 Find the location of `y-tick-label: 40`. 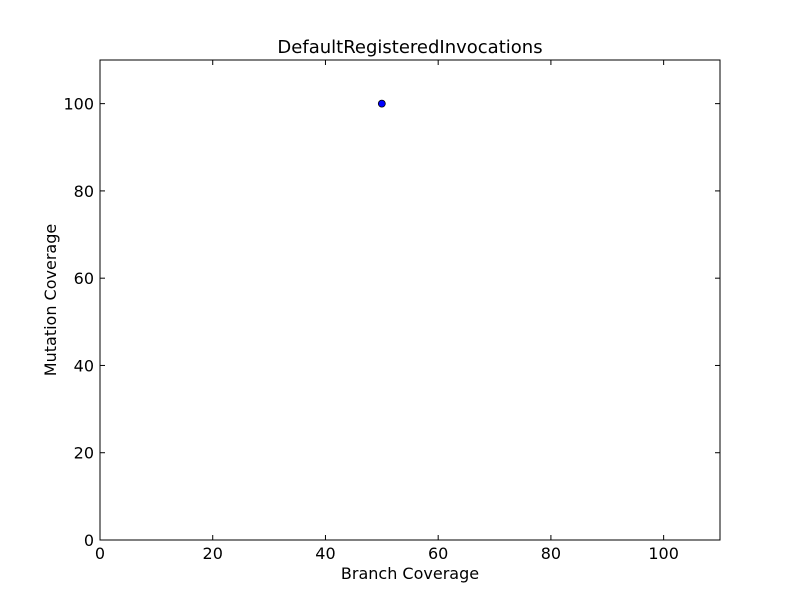

y-tick-label: 40 is located at coordinates (84, 365).